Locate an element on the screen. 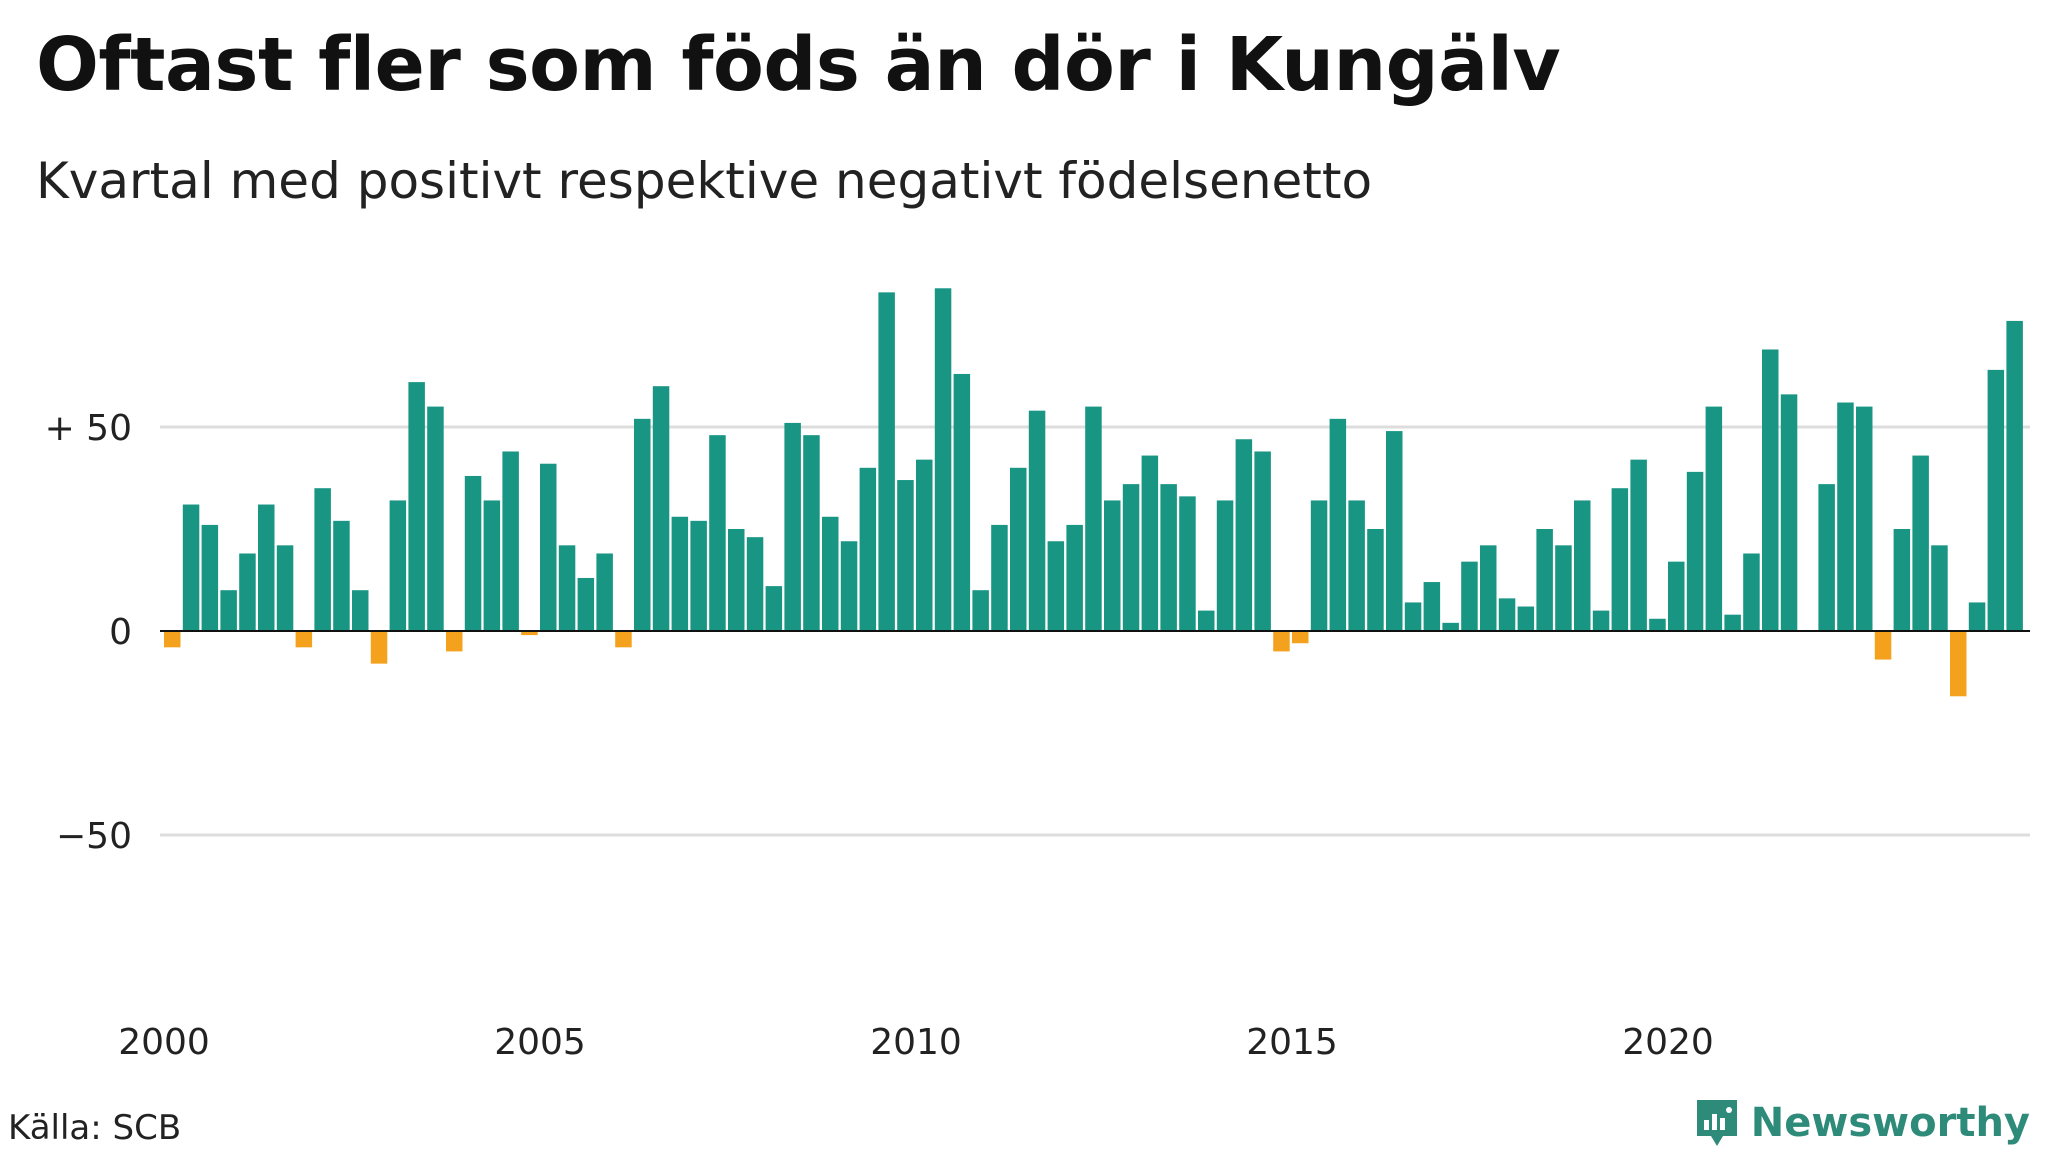  newsworthy-logo-icon is located at coordinates (1716, 1123).